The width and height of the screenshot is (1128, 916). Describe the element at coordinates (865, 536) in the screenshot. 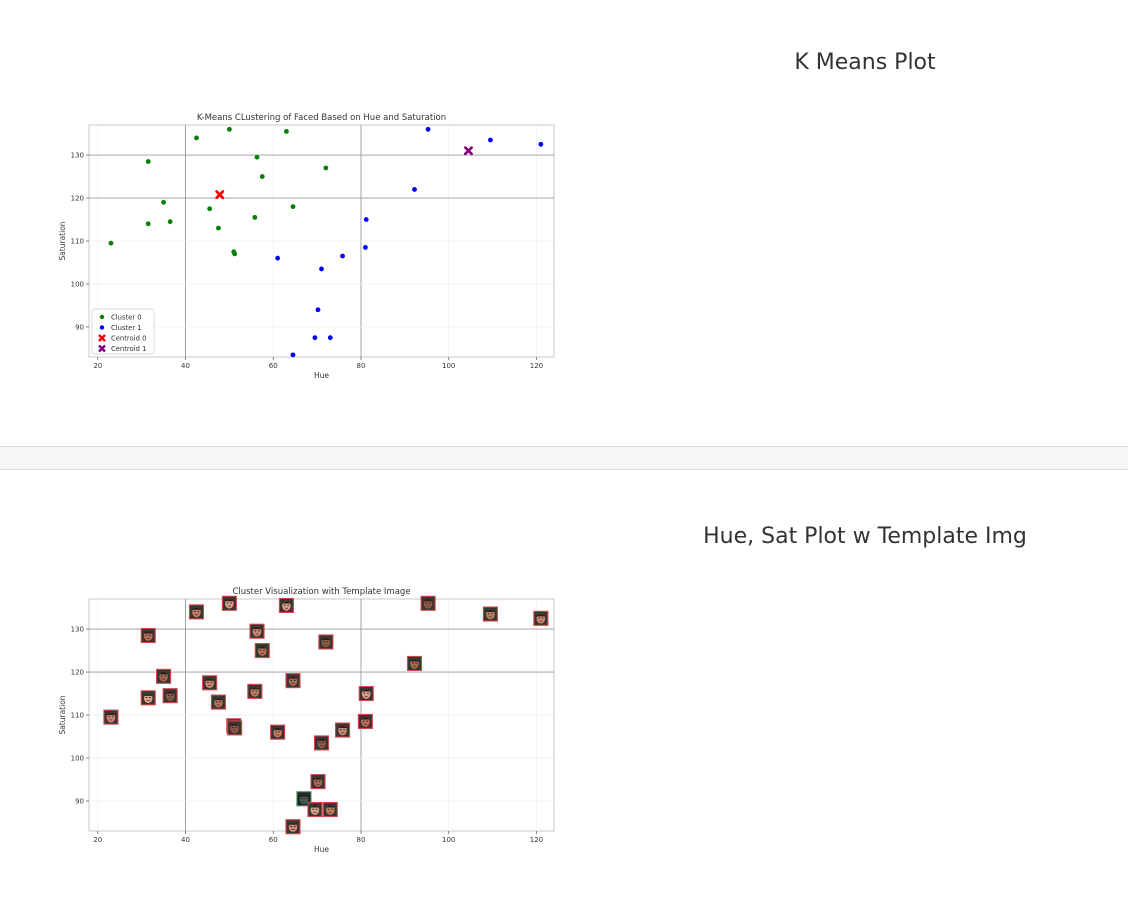

I see `section-heading: Hue, Sat Plot w Template Img` at that location.